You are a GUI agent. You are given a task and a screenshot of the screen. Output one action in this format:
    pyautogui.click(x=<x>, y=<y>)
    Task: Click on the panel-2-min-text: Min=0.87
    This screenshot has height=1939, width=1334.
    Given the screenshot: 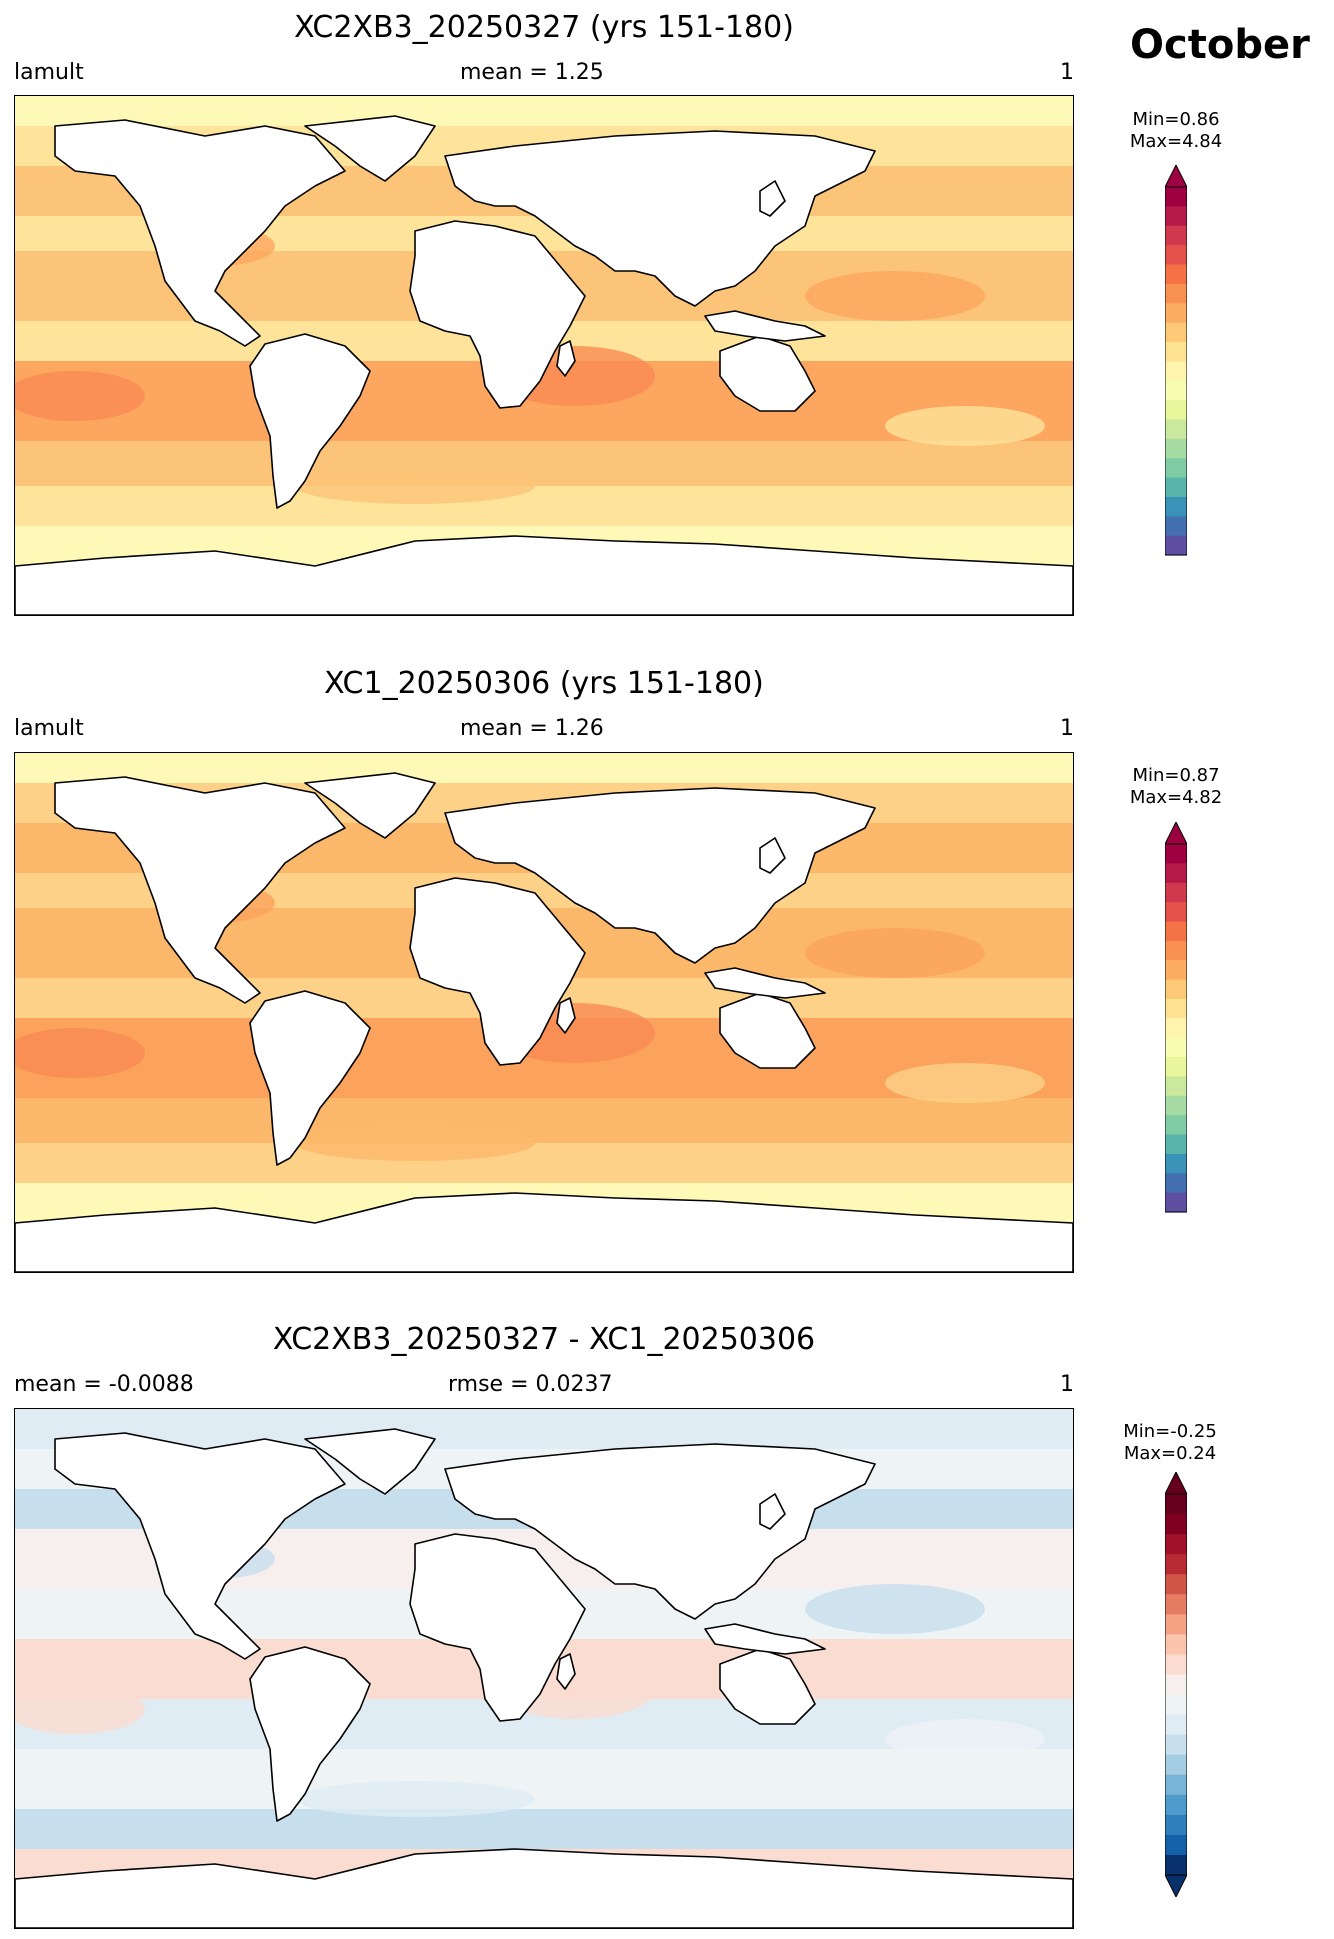 What is the action you would take?
    pyautogui.click(x=1176, y=775)
    